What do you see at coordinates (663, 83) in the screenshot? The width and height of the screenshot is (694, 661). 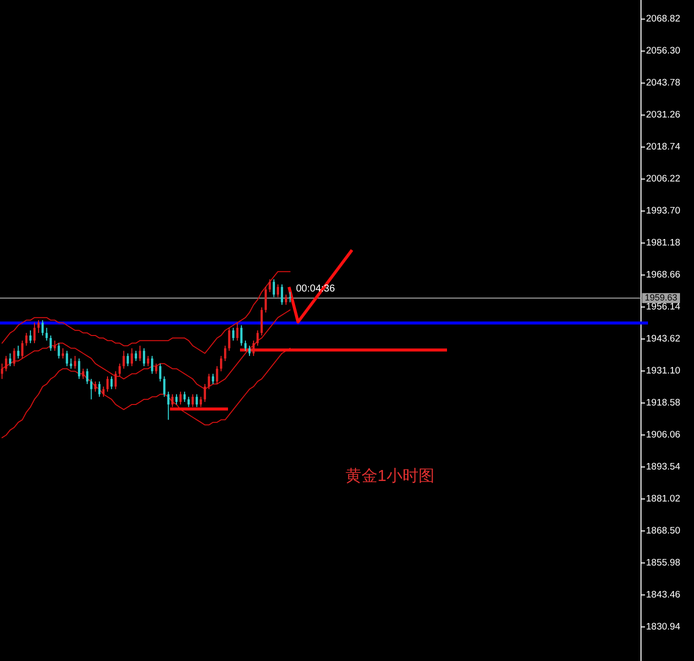 I see `y-tick-label: 2043.78` at bounding box center [663, 83].